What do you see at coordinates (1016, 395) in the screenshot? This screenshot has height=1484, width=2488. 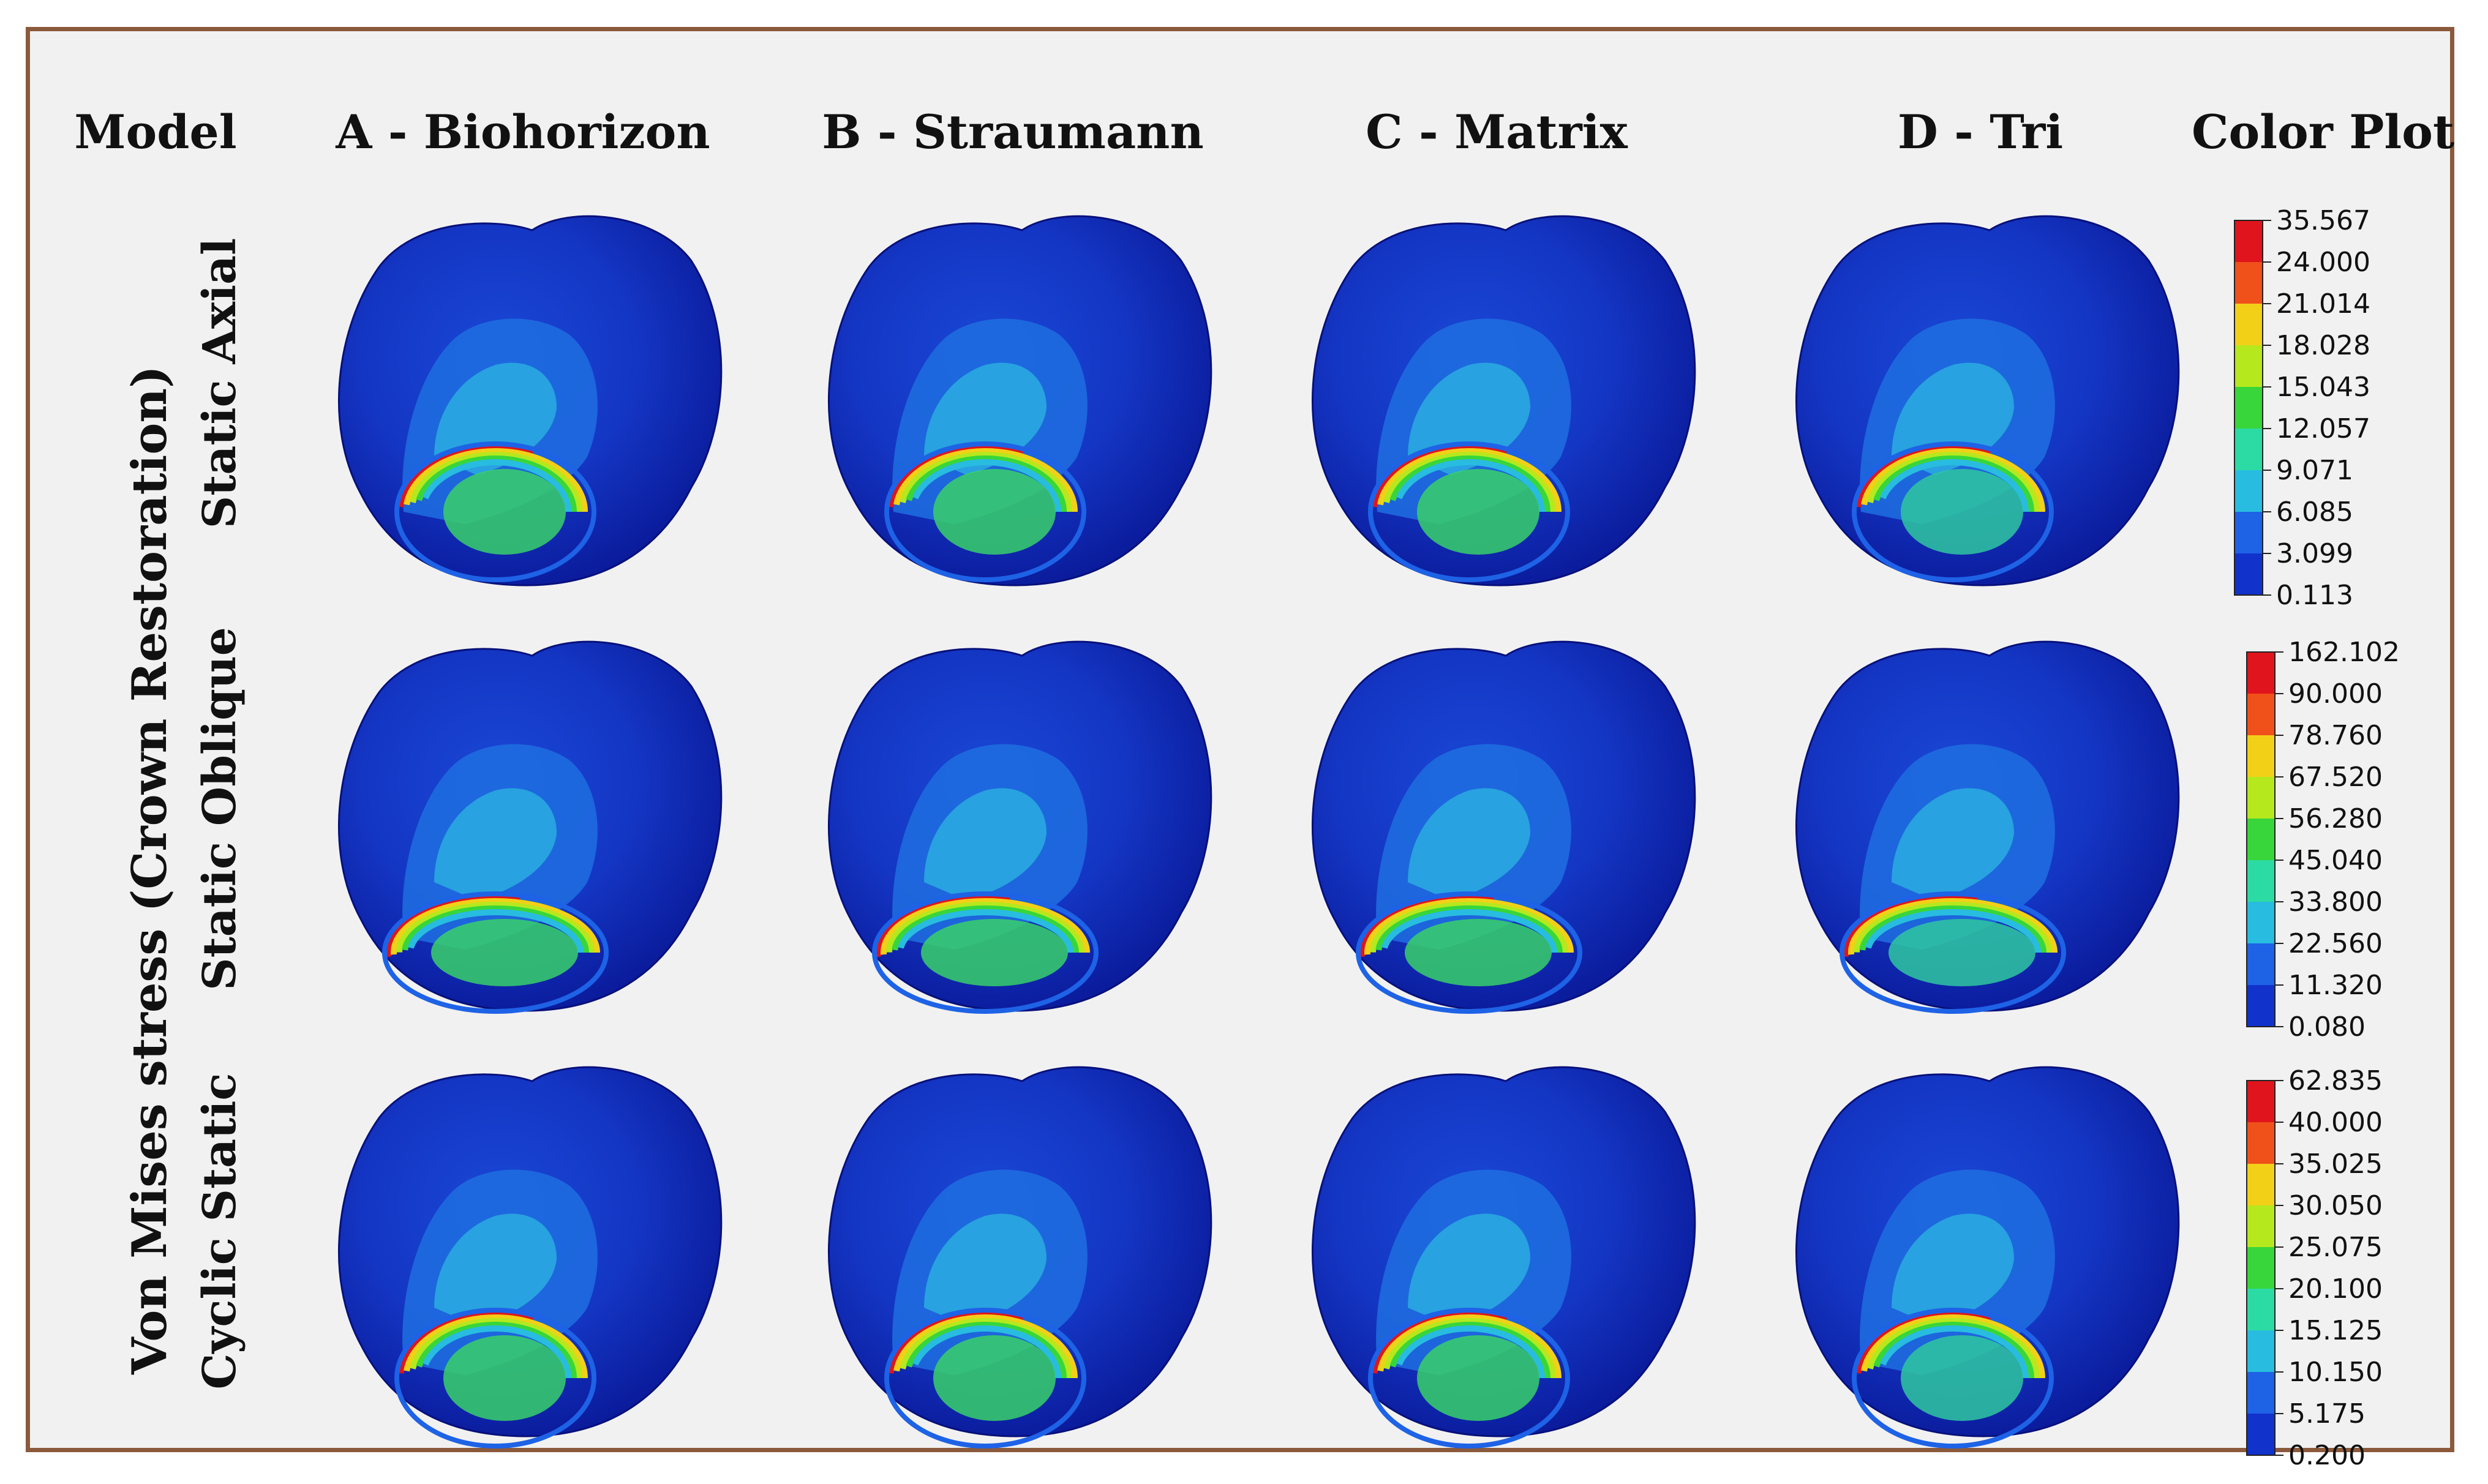 I see `stress-plot-b-static-axial` at bounding box center [1016, 395].